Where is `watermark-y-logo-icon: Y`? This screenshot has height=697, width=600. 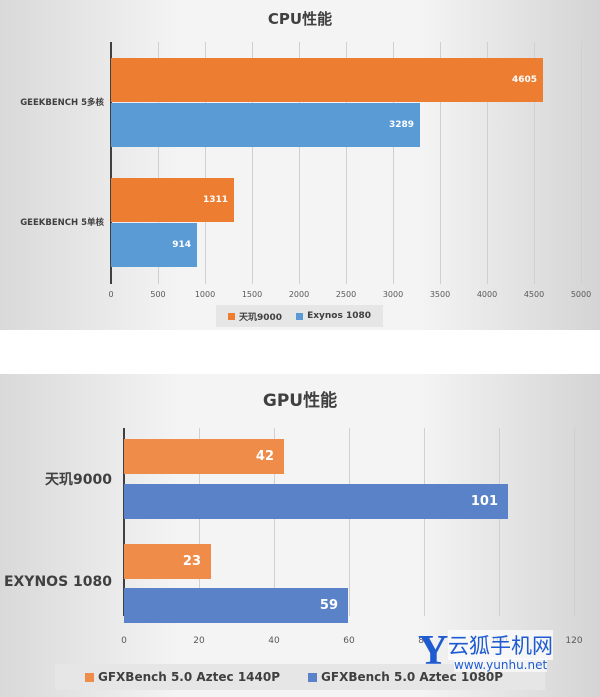
watermark-y-logo-icon: Y is located at coordinates (433, 651).